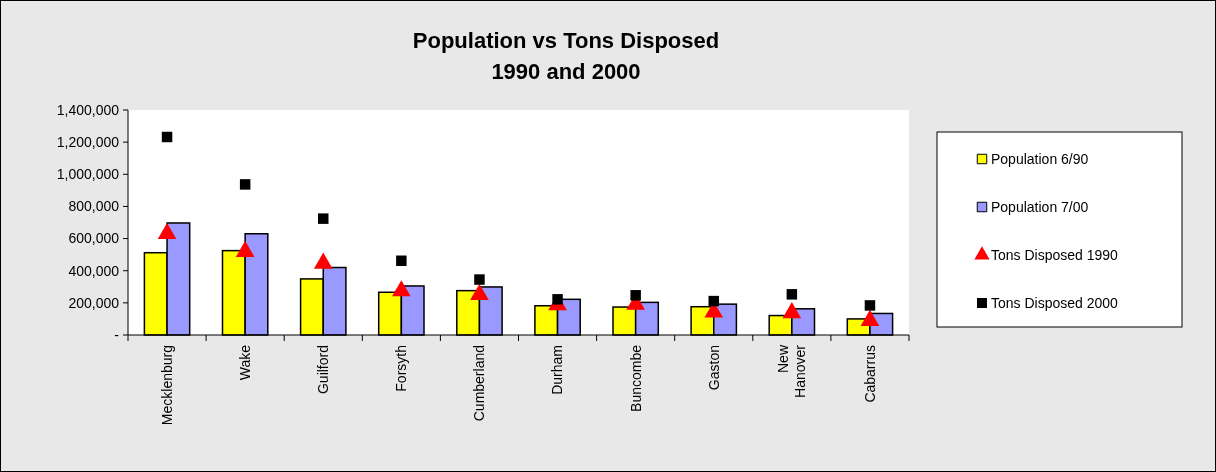 Image resolution: width=1216 pixels, height=472 pixels. Describe the element at coordinates (88, 142) in the screenshot. I see `y-tick-label: 1,200,000` at that location.